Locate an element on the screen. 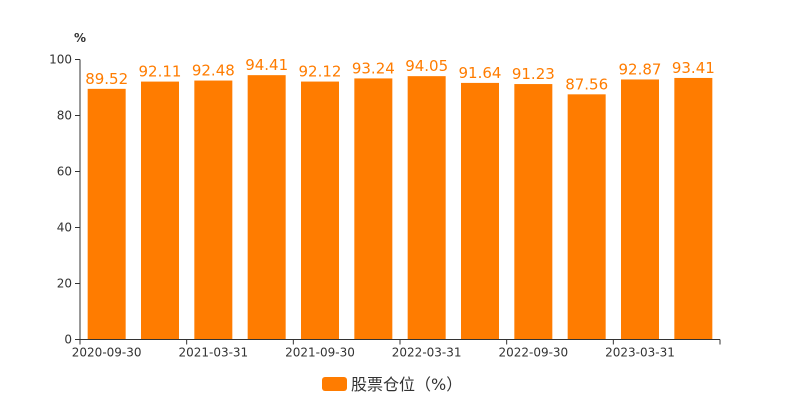 The width and height of the screenshot is (800, 400). y-tick-label: 20 is located at coordinates (64, 284).